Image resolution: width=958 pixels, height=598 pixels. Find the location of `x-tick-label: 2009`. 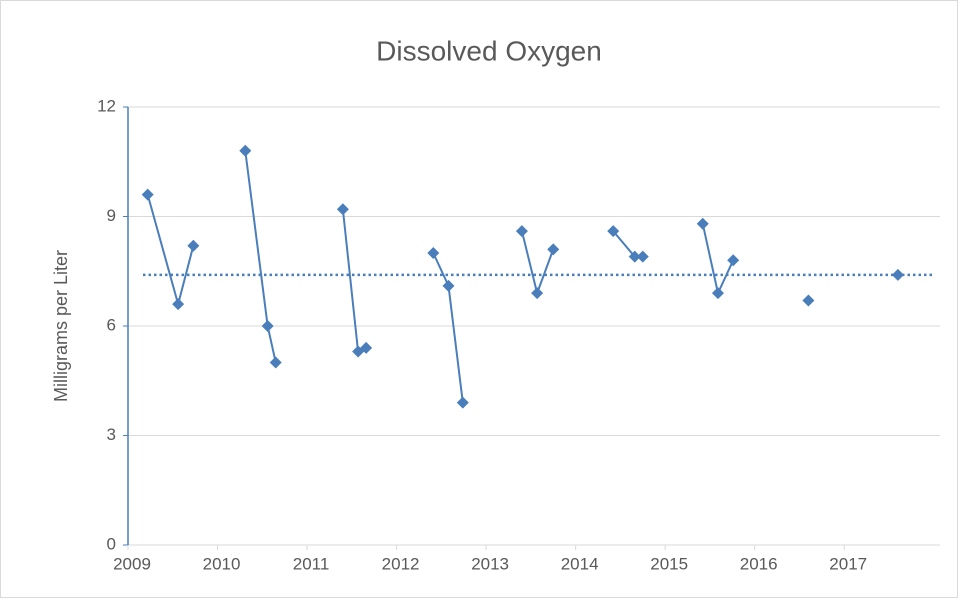

x-tick-label: 2009 is located at coordinates (132, 563).